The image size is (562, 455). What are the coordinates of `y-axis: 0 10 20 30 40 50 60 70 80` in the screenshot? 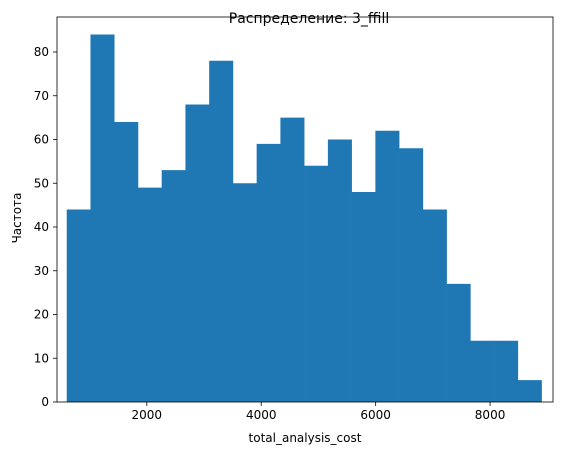 It's located at (45, 227).